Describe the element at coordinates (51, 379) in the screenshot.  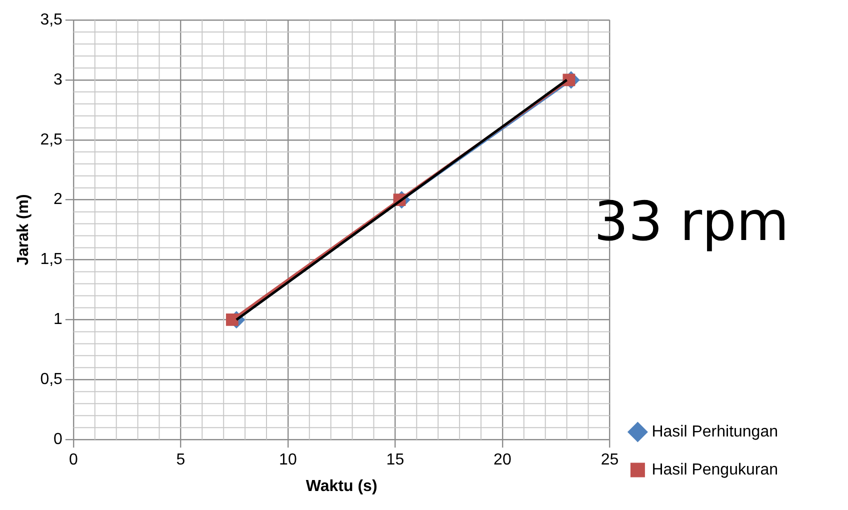
I see `y-tick-label: 0,5` at that location.